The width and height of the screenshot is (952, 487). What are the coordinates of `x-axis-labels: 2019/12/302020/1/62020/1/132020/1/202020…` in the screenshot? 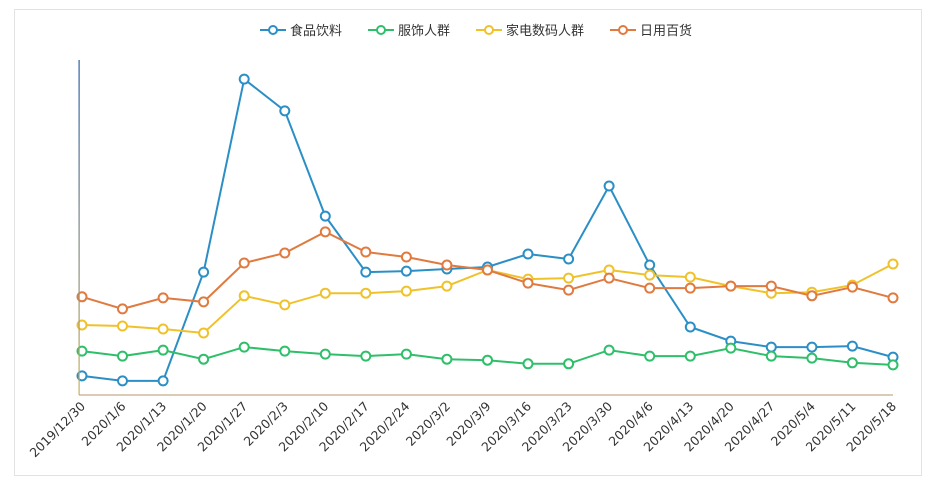 It's located at (463, 429).